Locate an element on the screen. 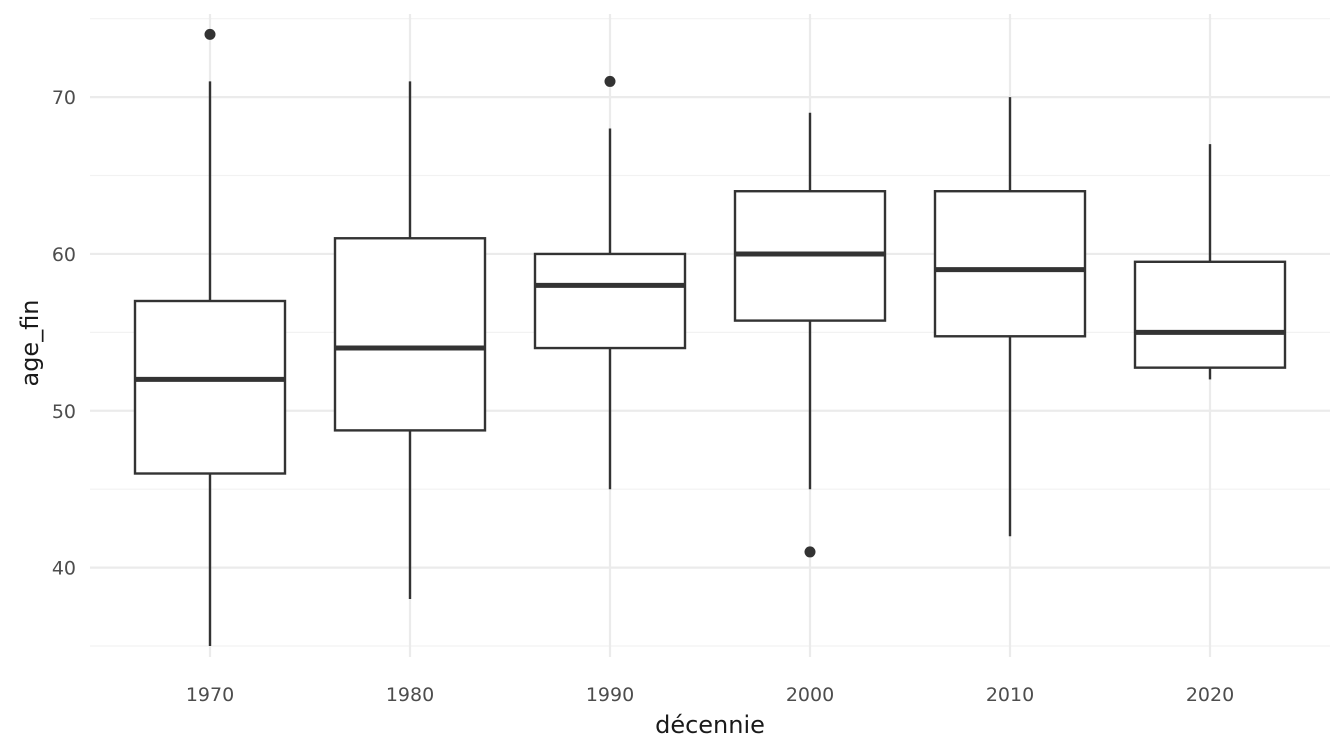  x-axis-ticks: 1970 1980 1990 2000 2010 2020 is located at coordinates (710, 695).